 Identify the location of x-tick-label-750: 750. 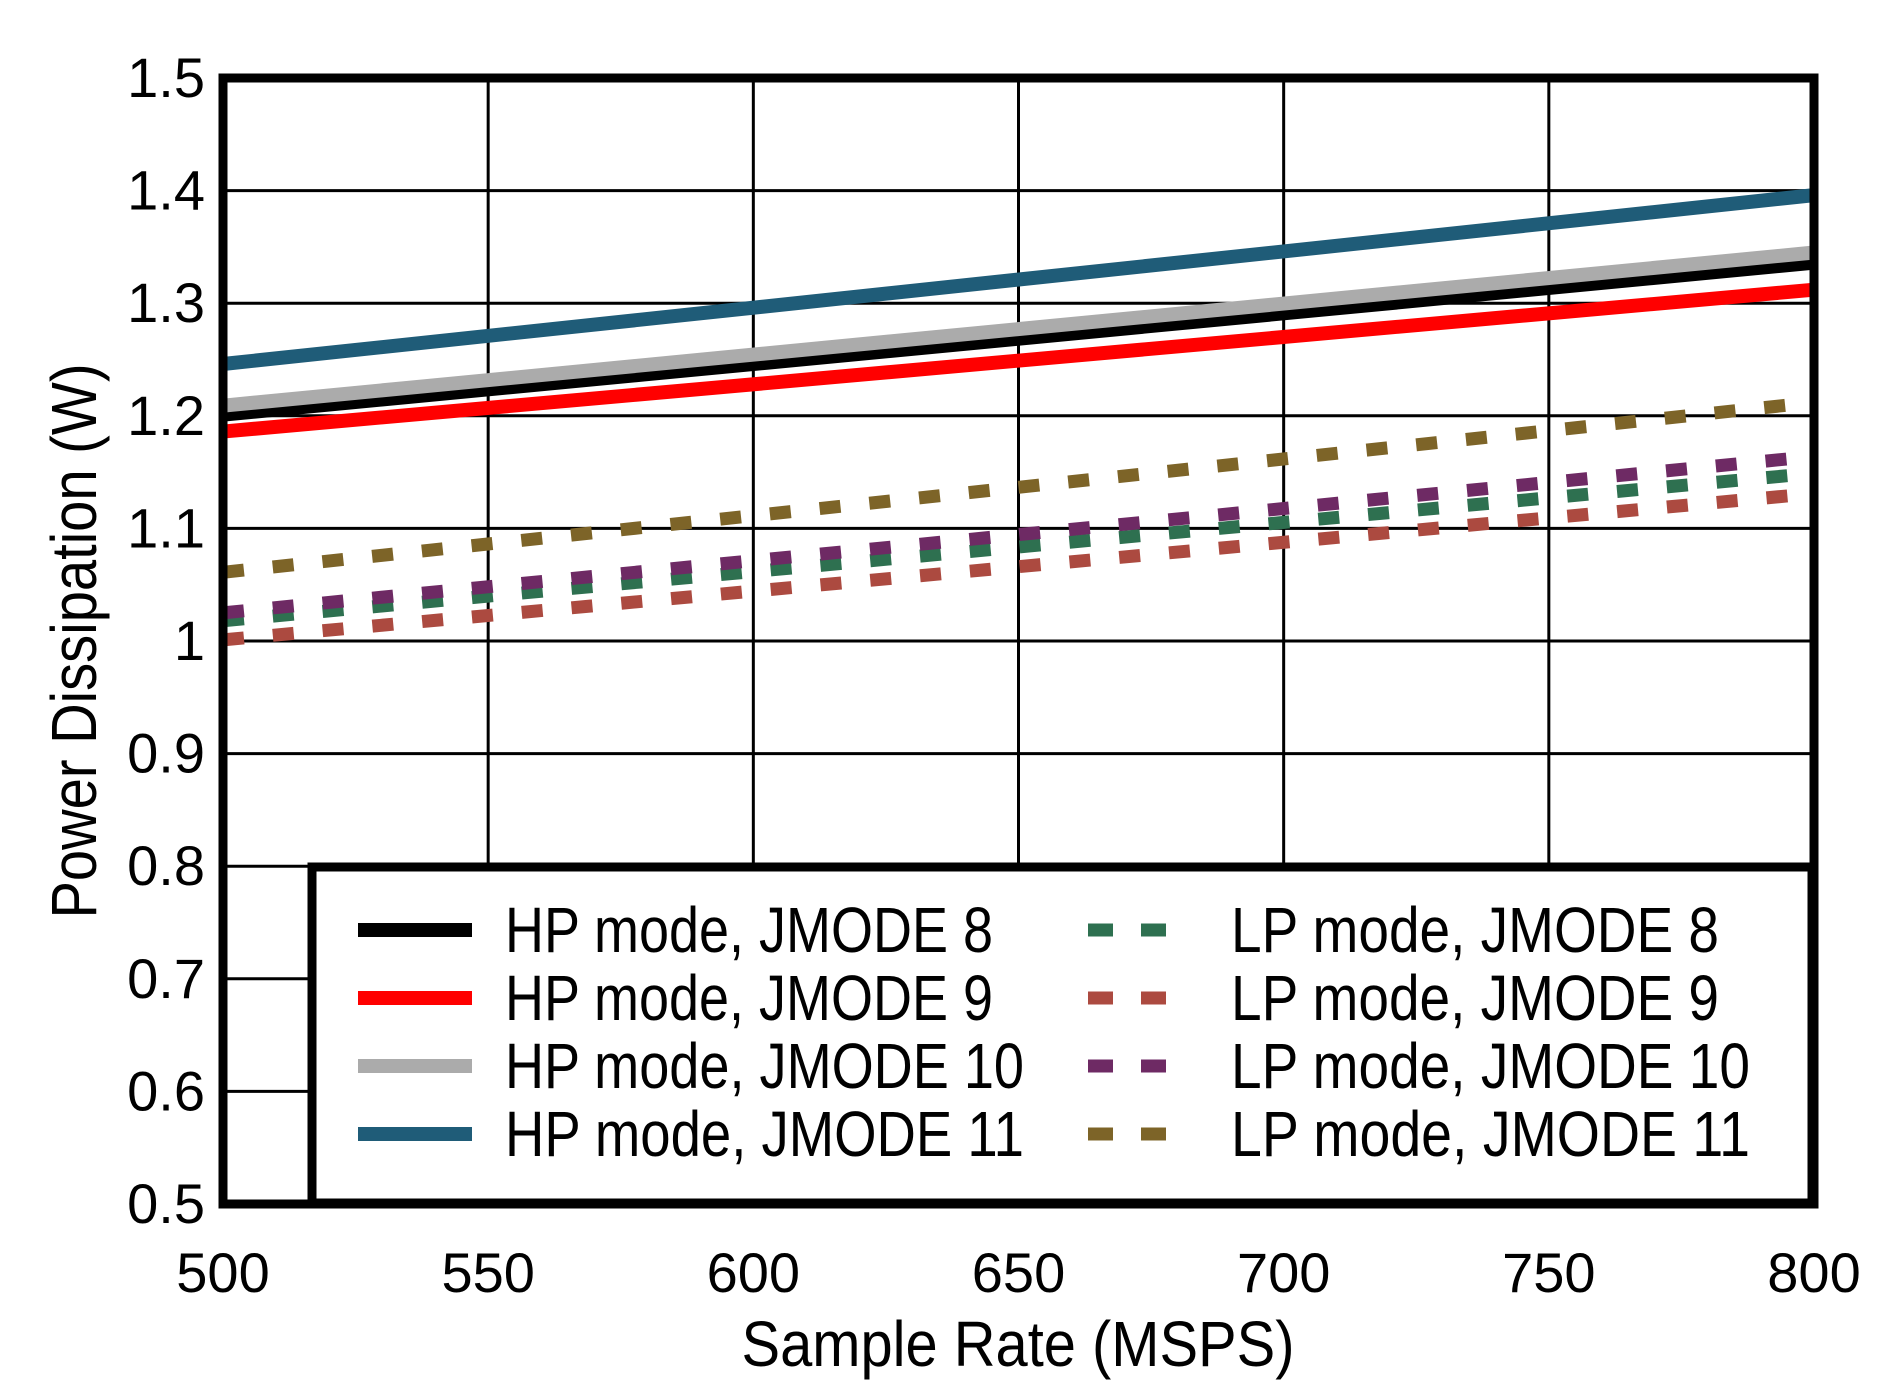
(1548, 1272).